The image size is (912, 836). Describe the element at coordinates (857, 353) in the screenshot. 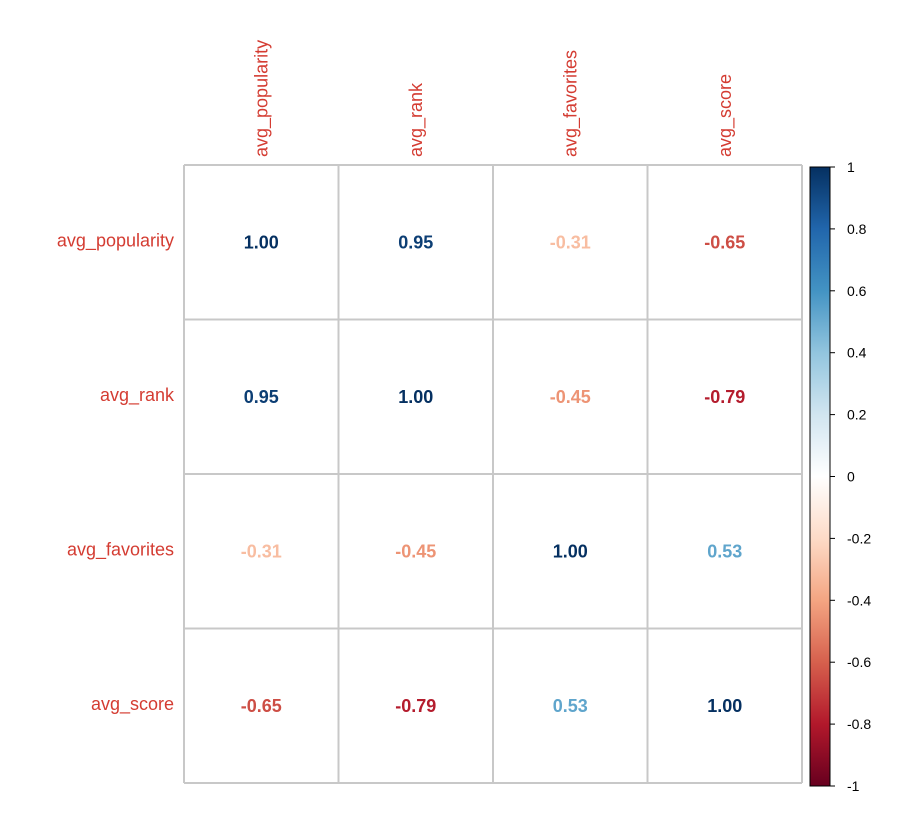

I see `colorbar-tick-label: 0.4` at that location.